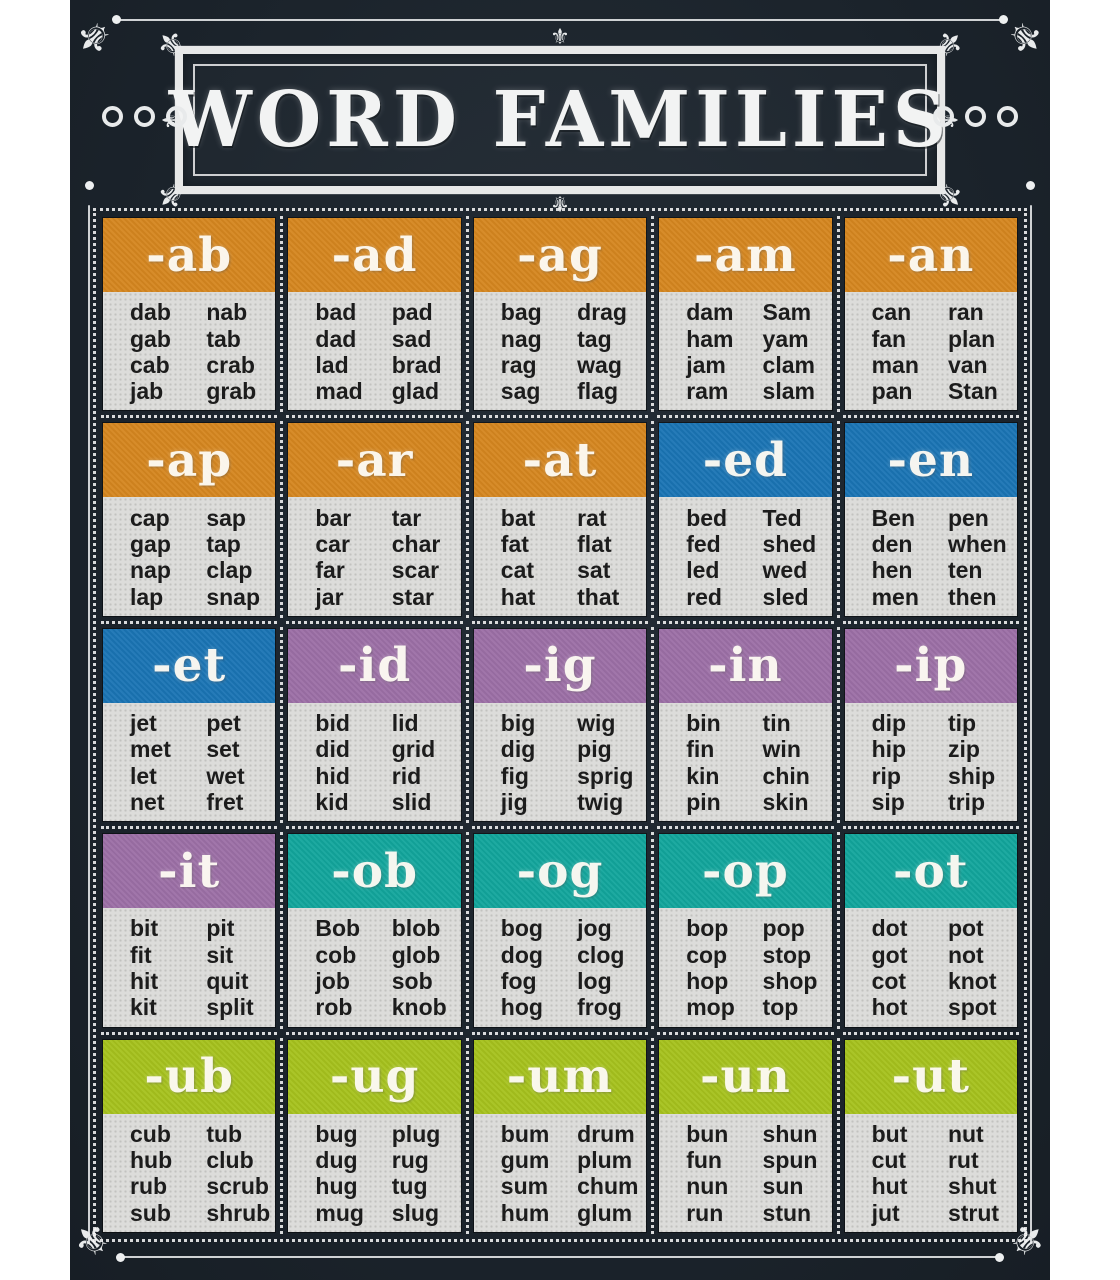 This screenshot has width=1120, height=1280. Describe the element at coordinates (703, 570) in the screenshot. I see `word: led` at that location.